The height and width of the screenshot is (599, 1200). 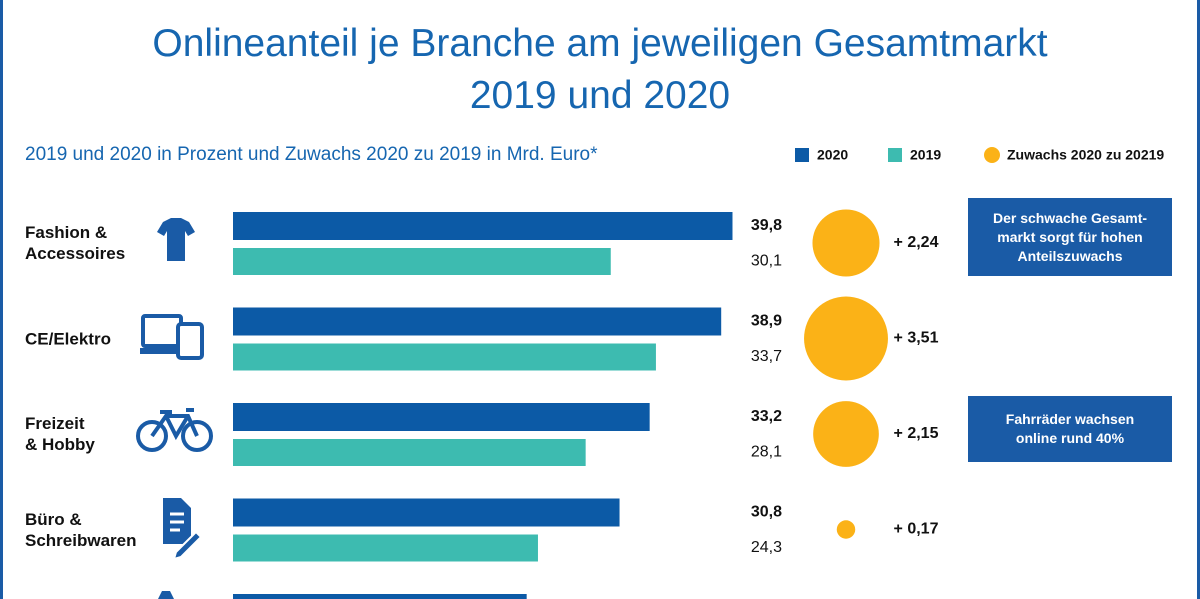 I want to click on category-label: CE/Elektro, so click(x=68, y=338).